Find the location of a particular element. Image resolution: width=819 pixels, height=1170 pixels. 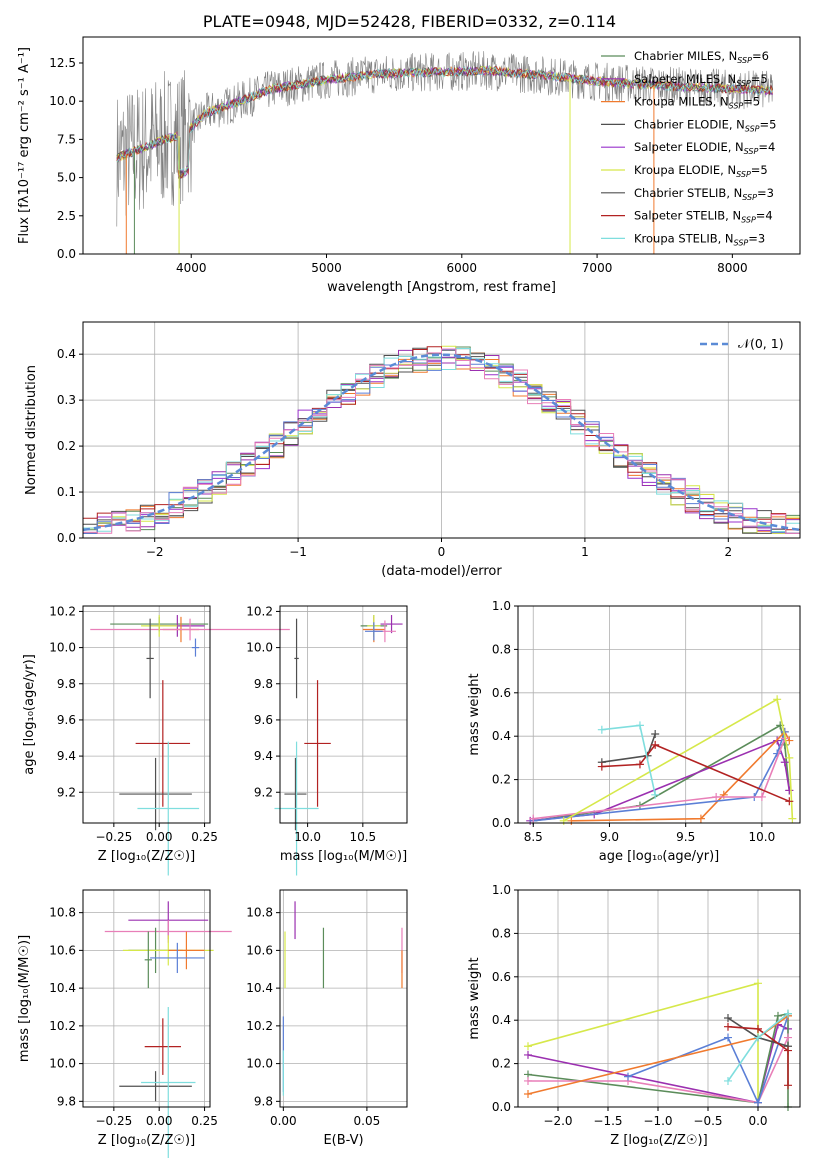

axes-mass-vs-ebv is located at coordinates (343, 998).